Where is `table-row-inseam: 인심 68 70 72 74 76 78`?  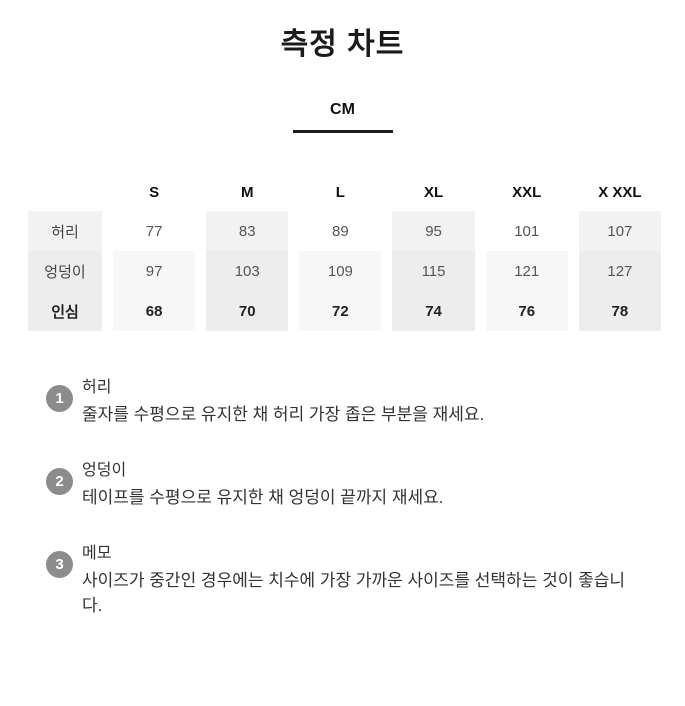
table-row-inseam: 인심 68 70 72 74 76 78 is located at coordinates (344, 311).